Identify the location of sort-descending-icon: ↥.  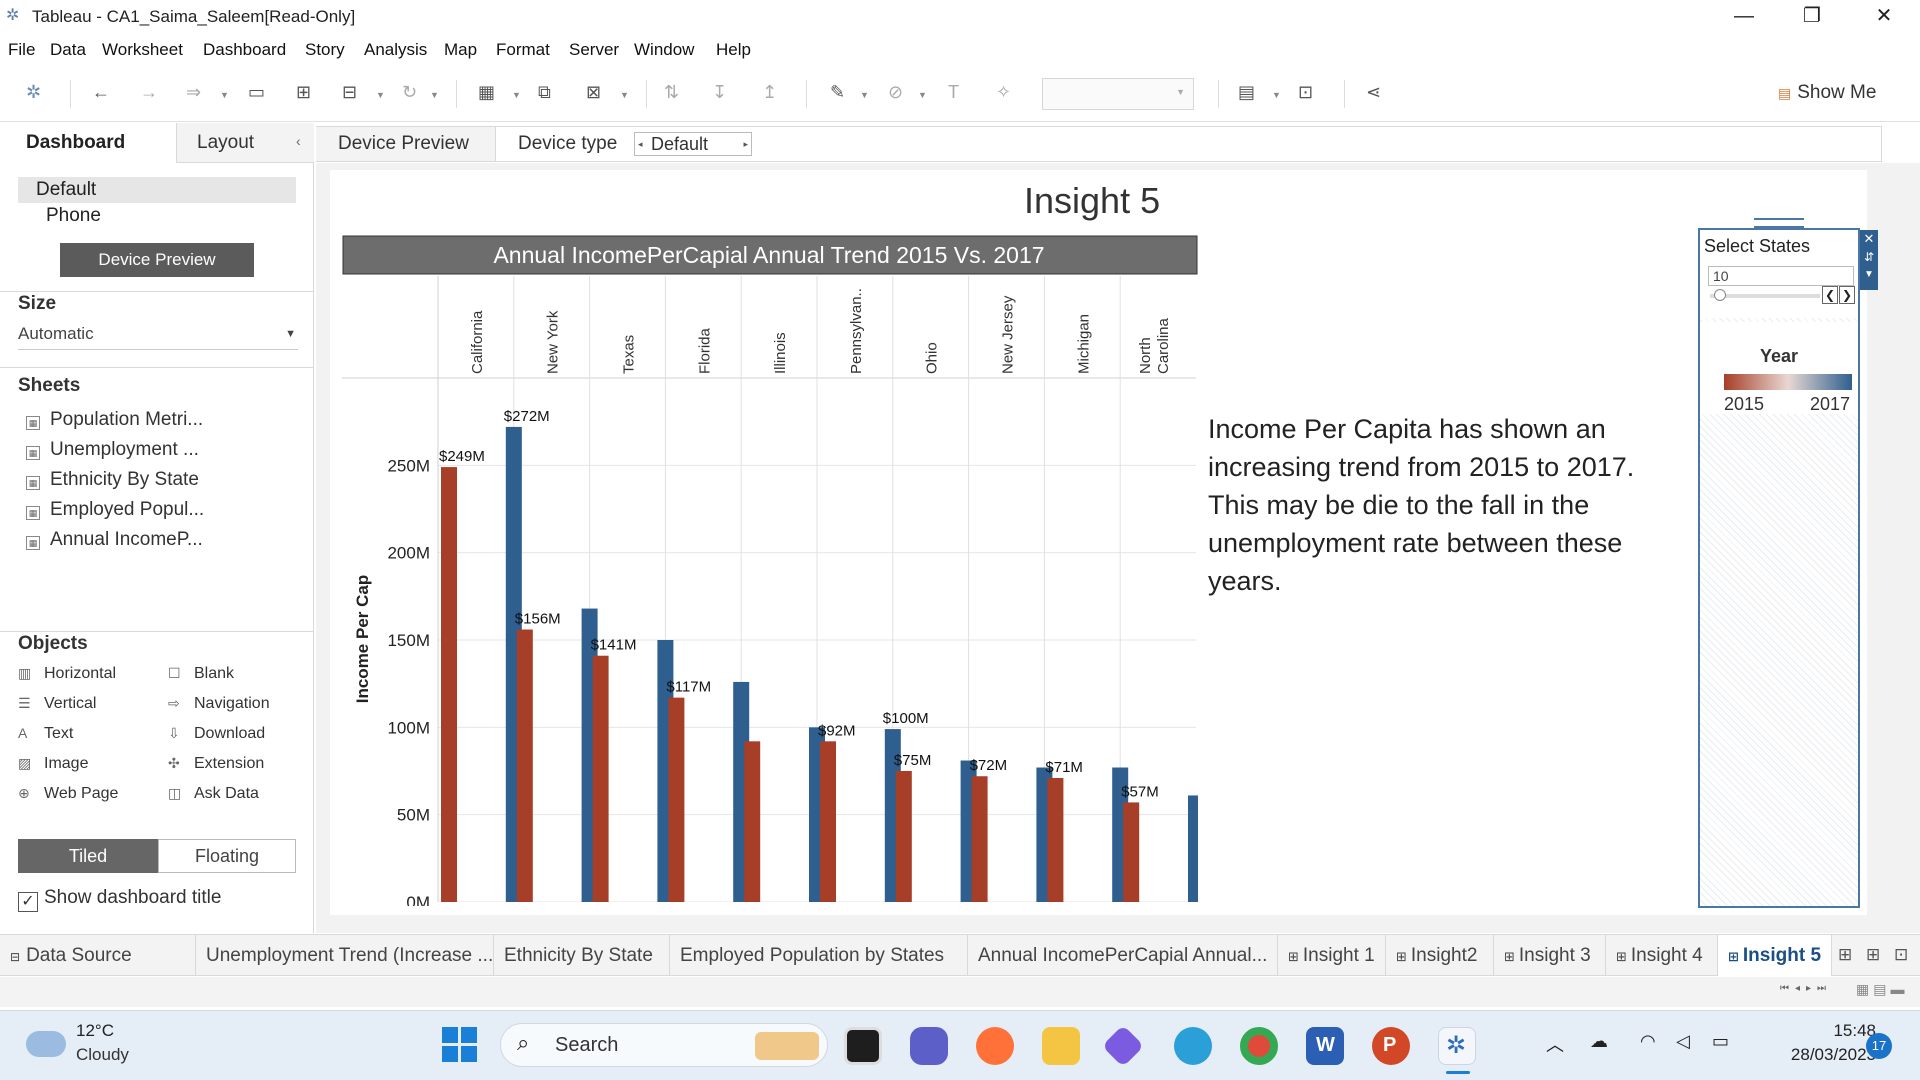
(770, 92).